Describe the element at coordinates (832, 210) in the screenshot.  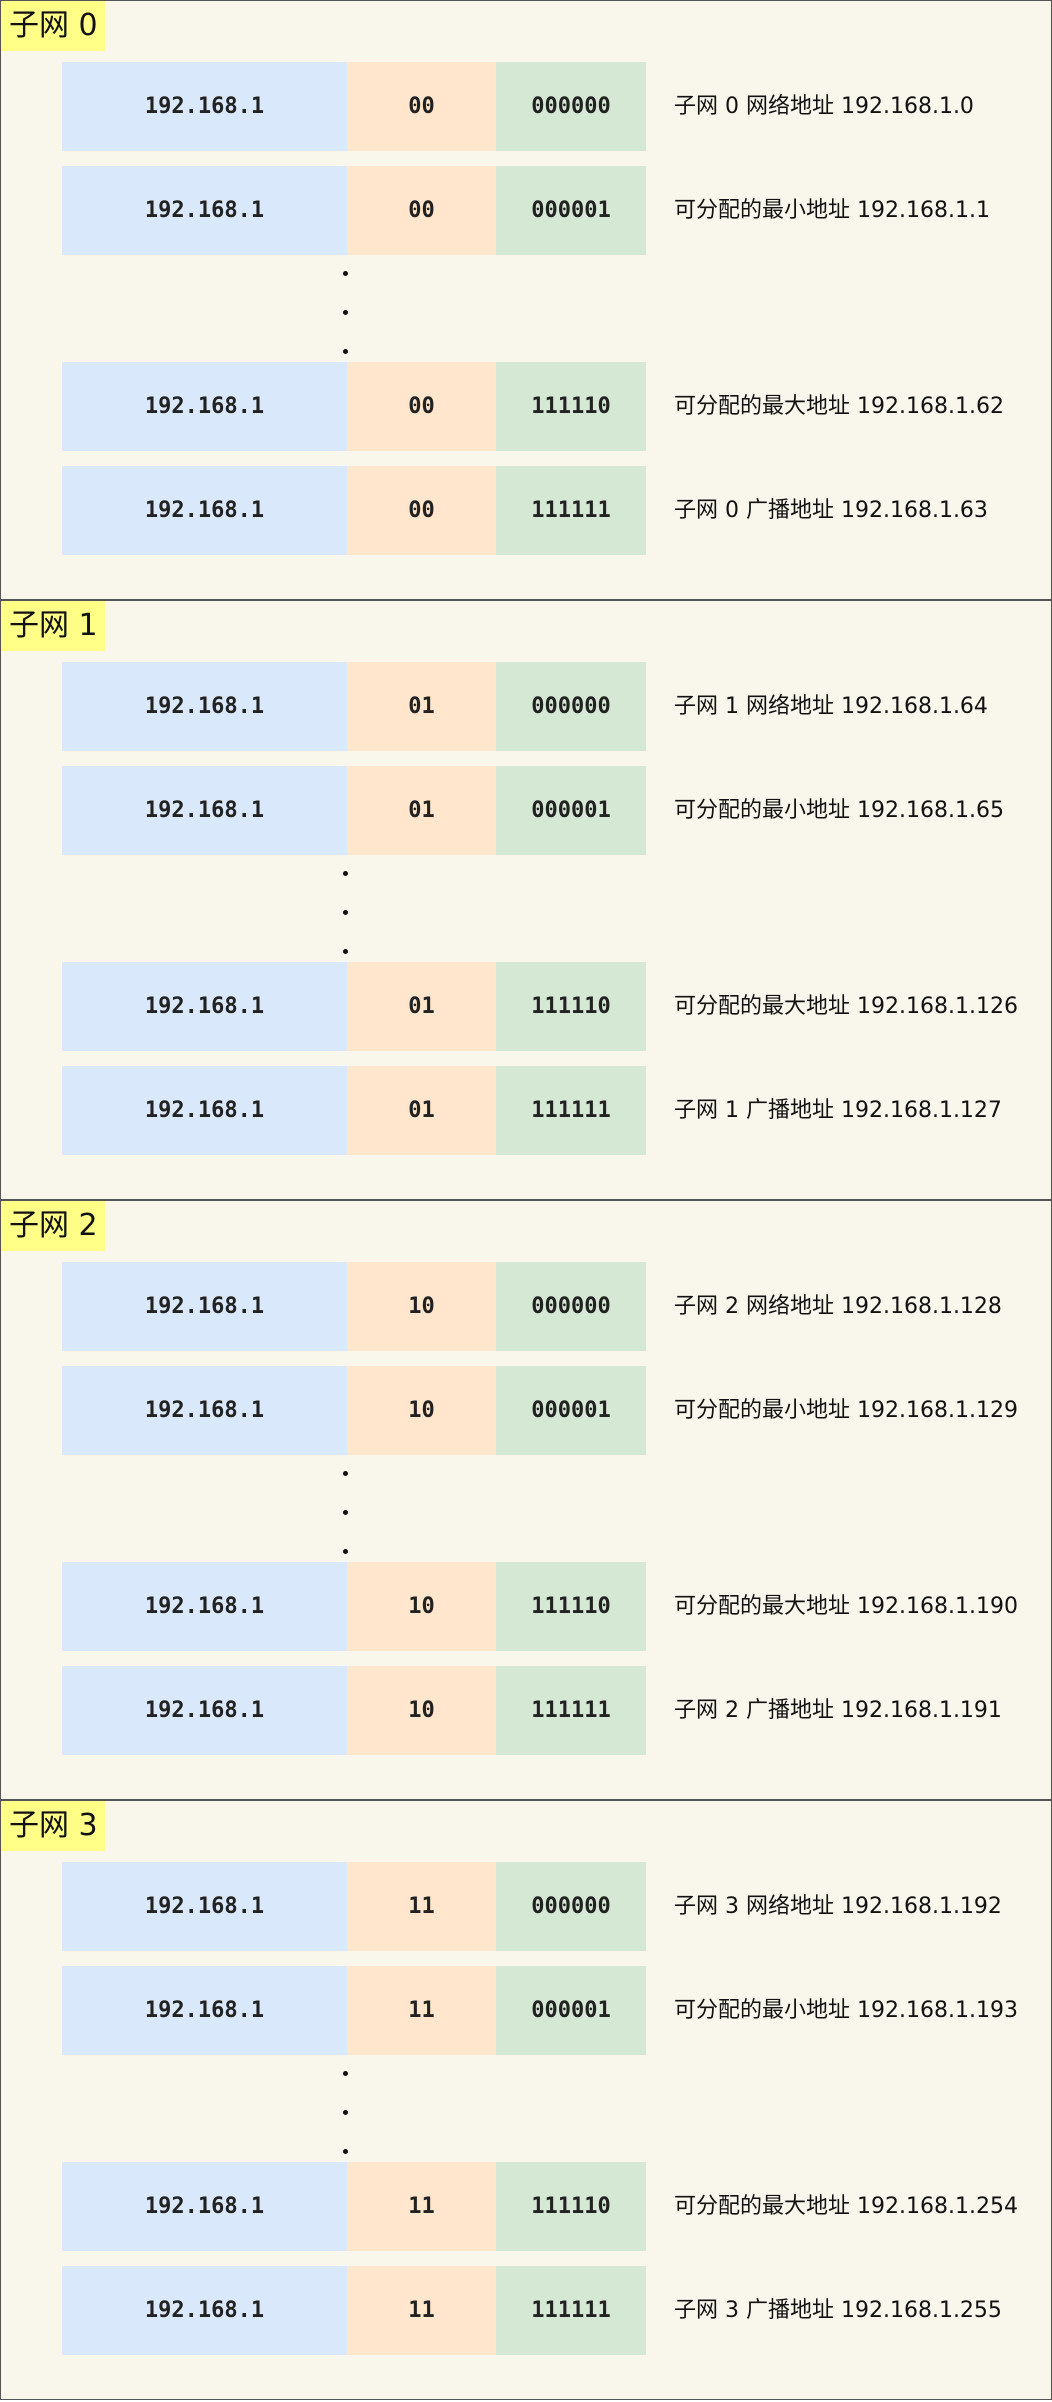
I see `address-description: 可分配的最小地址 192.168.1.1` at that location.